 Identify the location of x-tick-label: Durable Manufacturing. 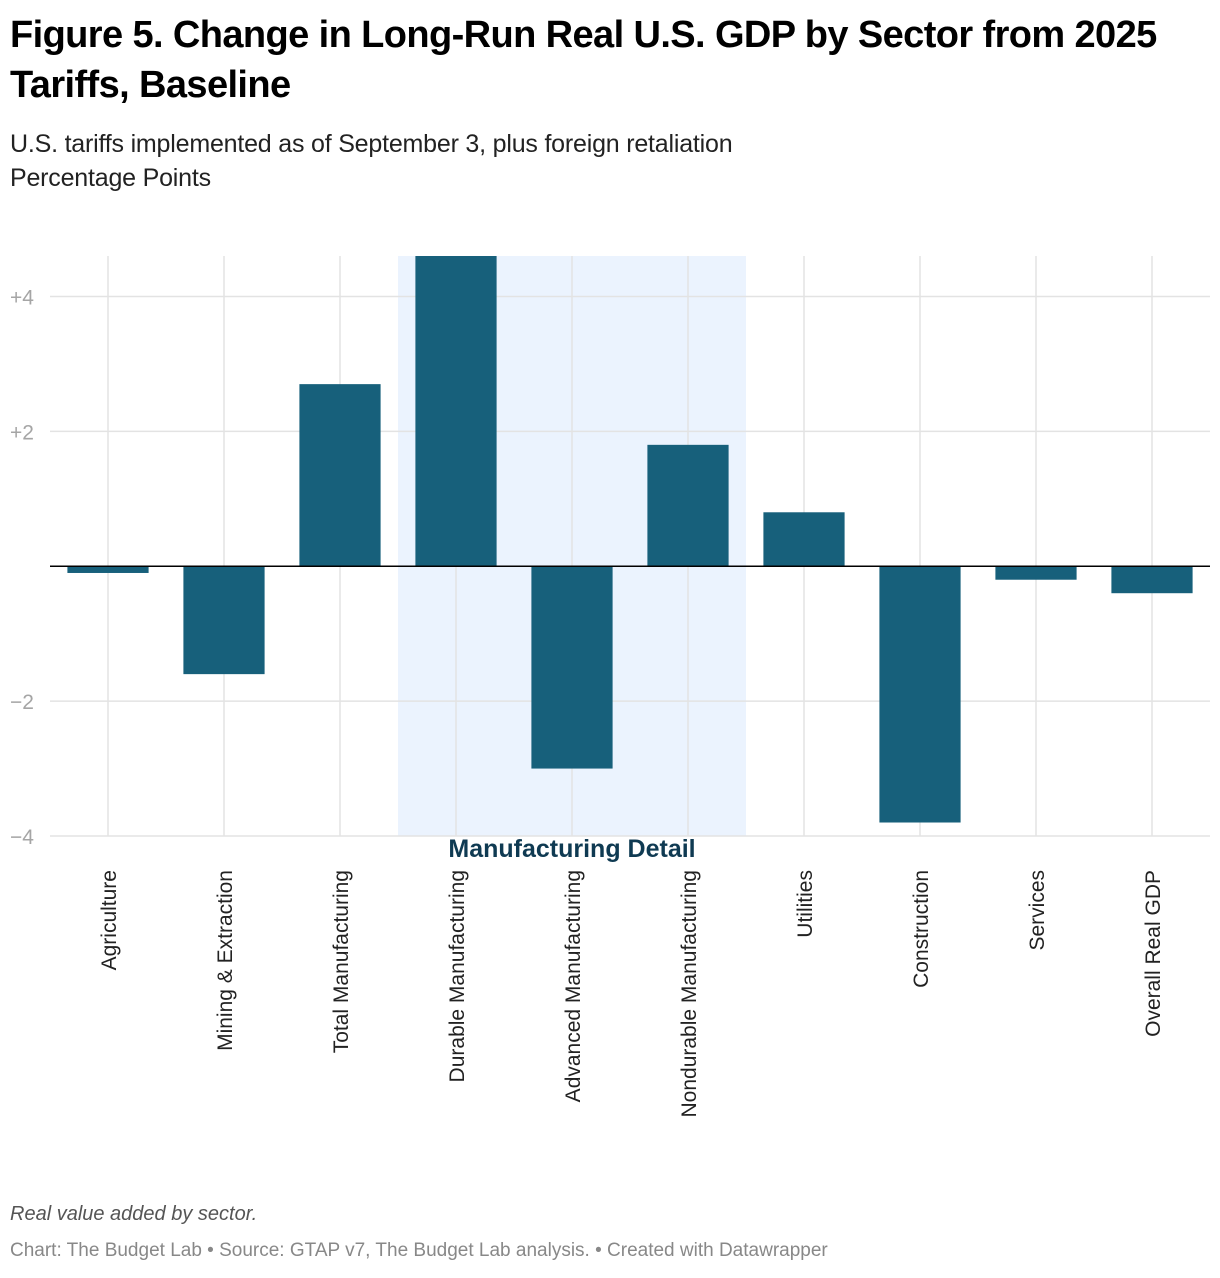
(457, 976).